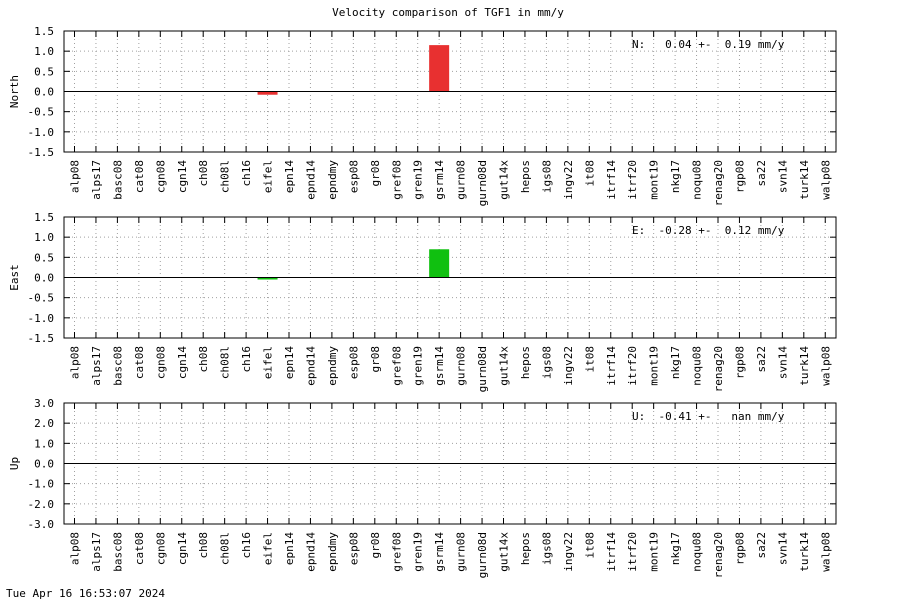 Image resolution: width=900 pixels, height=600 pixels. Describe the element at coordinates (44, 403) in the screenshot. I see `y-tick-label: 3.0` at that location.